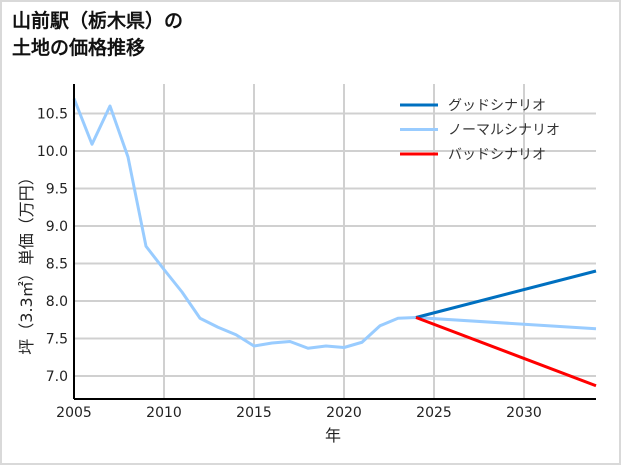  I want to click on y-tick-label: 9.0, so click(57, 227).